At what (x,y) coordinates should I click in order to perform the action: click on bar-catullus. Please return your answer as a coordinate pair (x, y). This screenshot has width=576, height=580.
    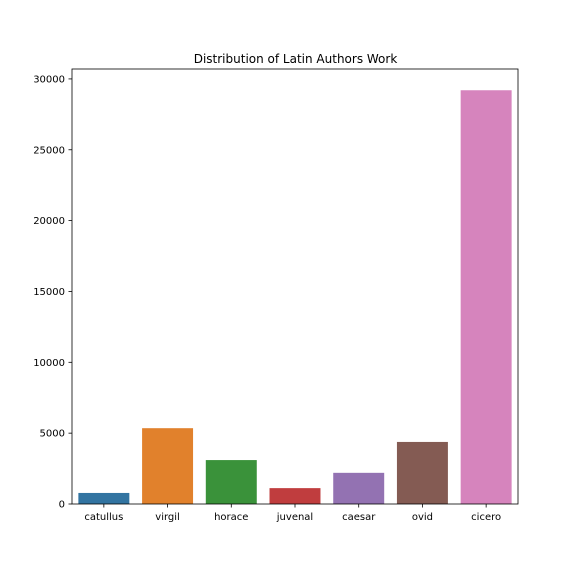
    Looking at the image, I should click on (104, 498).